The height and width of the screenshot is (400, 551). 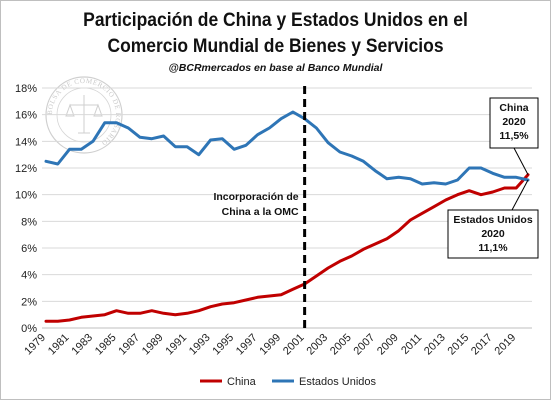 What do you see at coordinates (514, 136) in the screenshot?
I see `china-callout-text: 11,5%` at bounding box center [514, 136].